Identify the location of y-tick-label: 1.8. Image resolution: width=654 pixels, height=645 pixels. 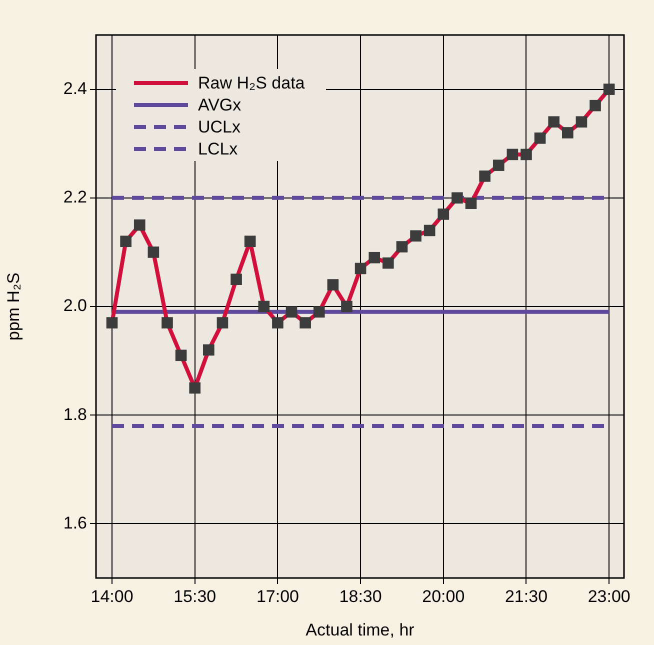
(75, 414).